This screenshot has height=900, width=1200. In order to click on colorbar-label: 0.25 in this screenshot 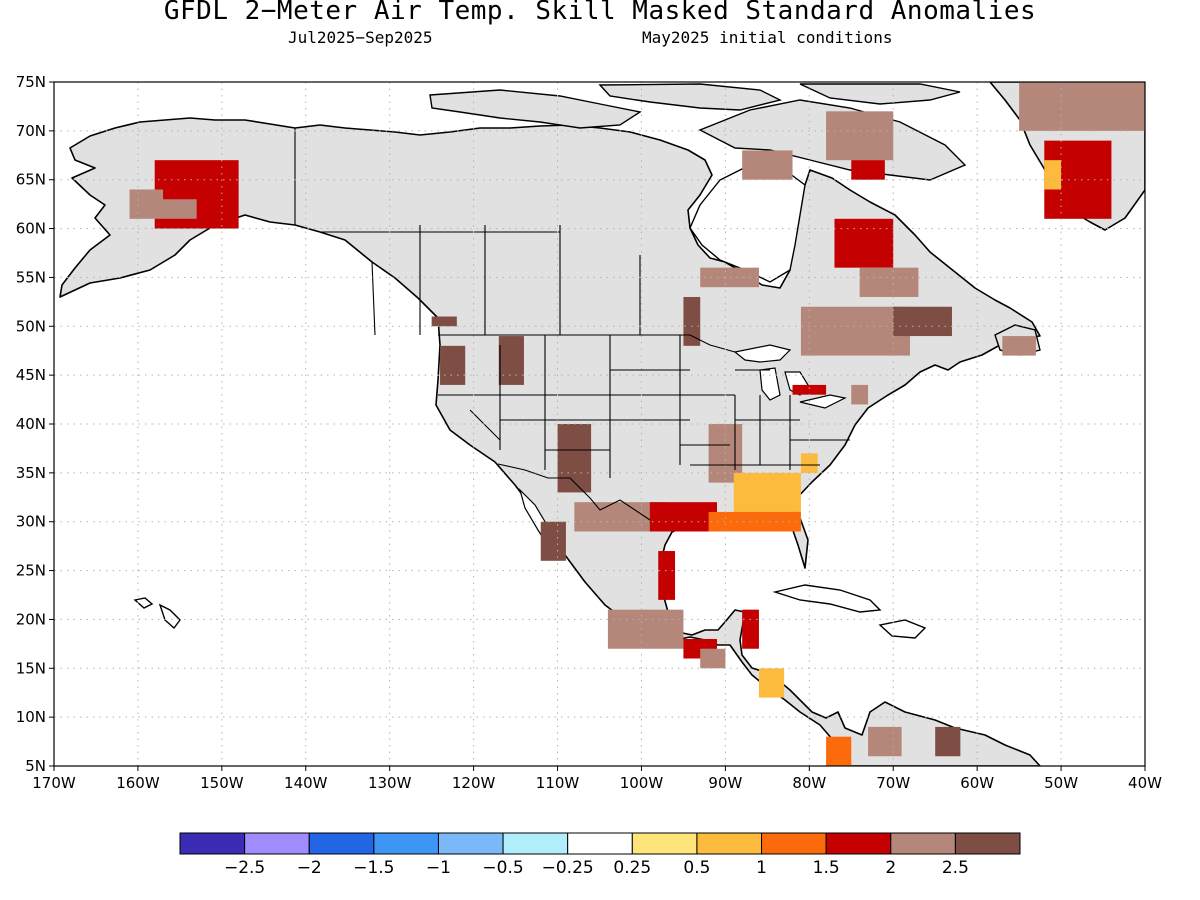, I will do `click(632, 868)`.